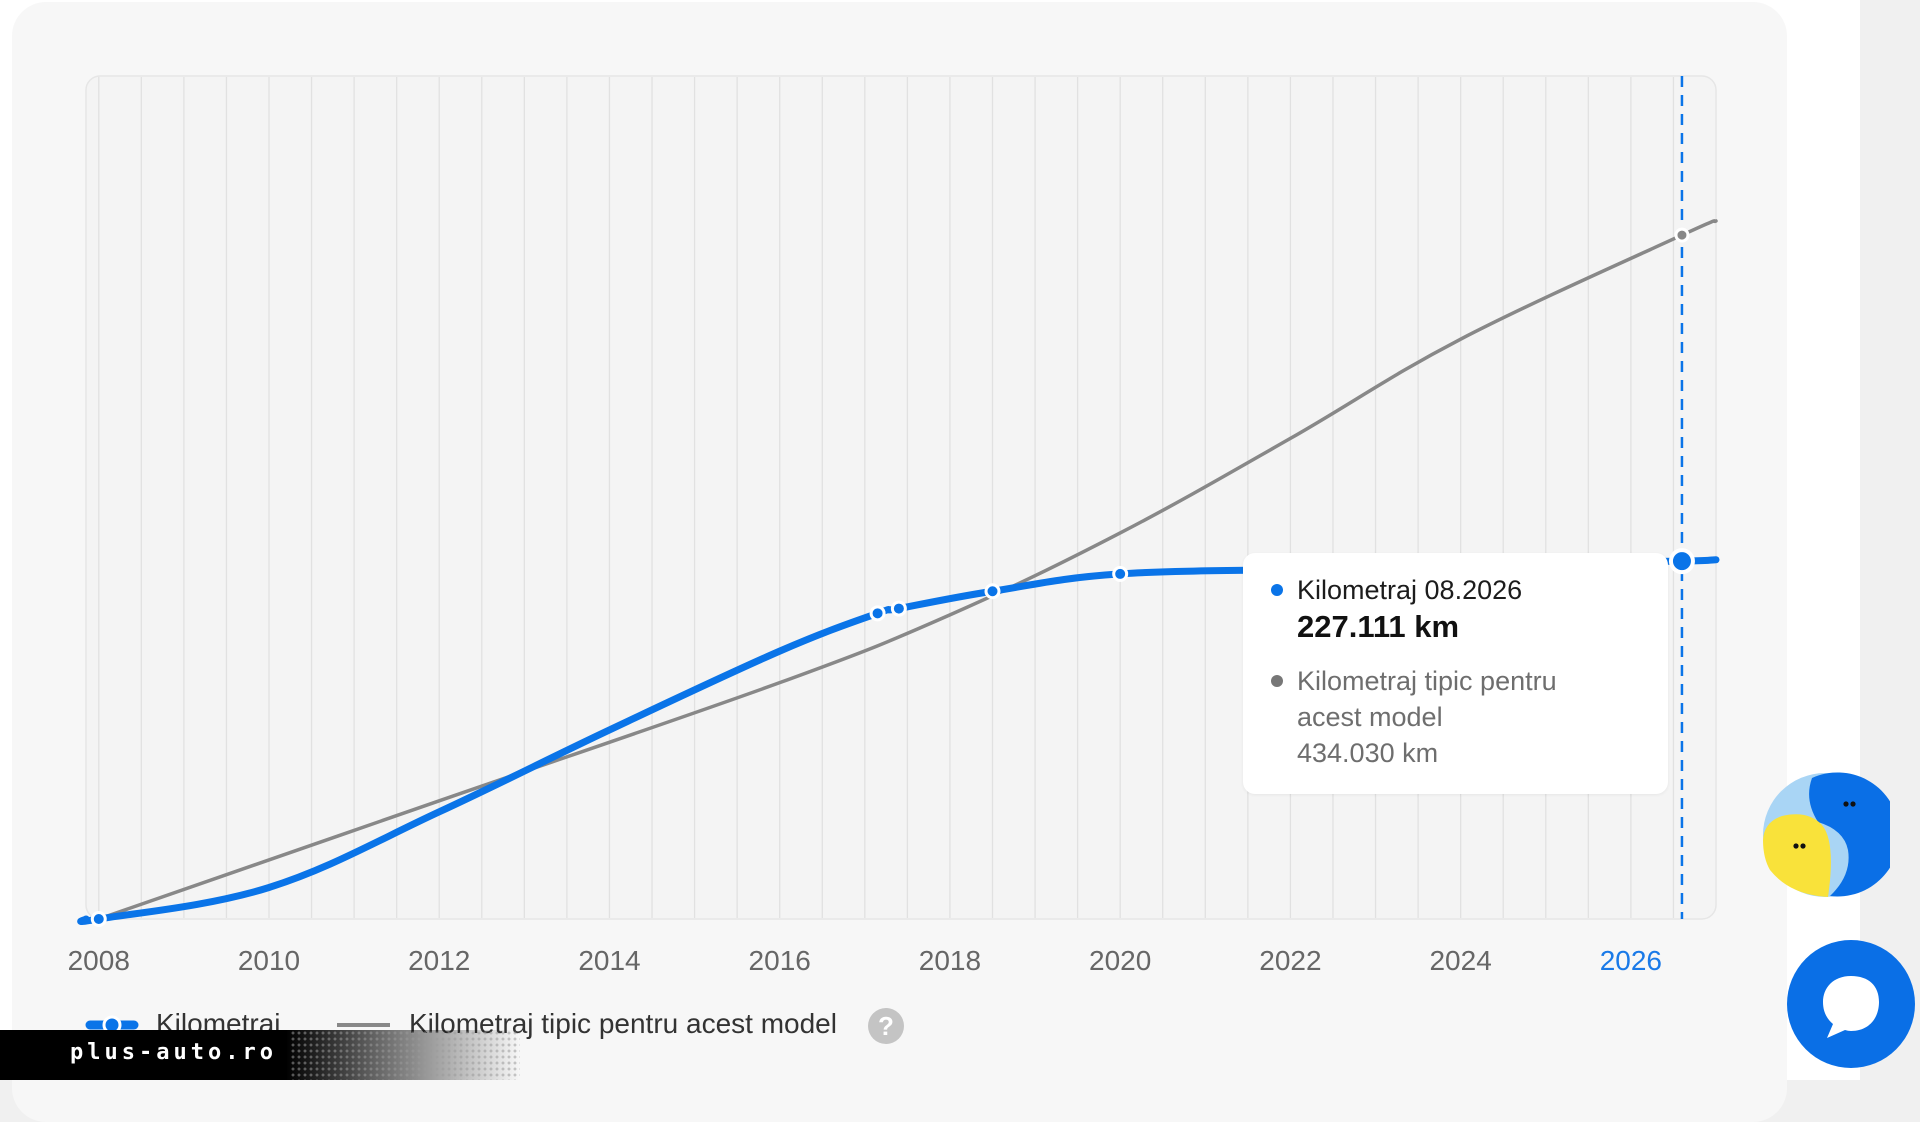 This screenshot has width=1920, height=1122. Describe the element at coordinates (1290, 960) in the screenshot. I see `x-tick-label: 2022` at that location.